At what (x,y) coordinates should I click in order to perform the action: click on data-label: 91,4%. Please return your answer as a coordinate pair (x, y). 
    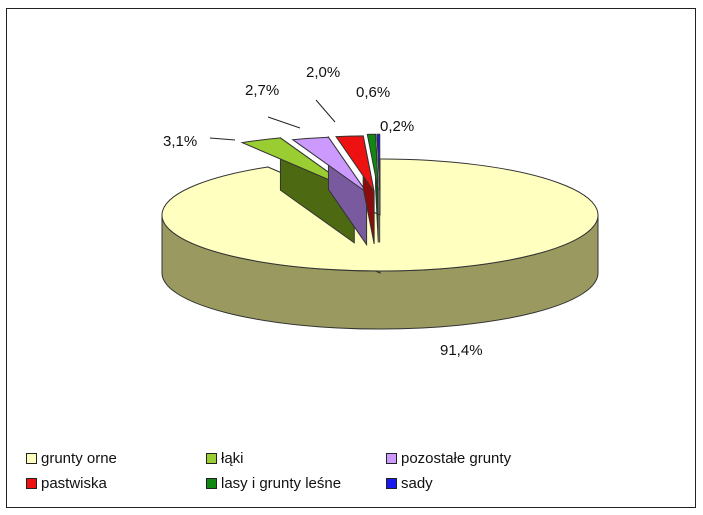
    Looking at the image, I should click on (461, 350).